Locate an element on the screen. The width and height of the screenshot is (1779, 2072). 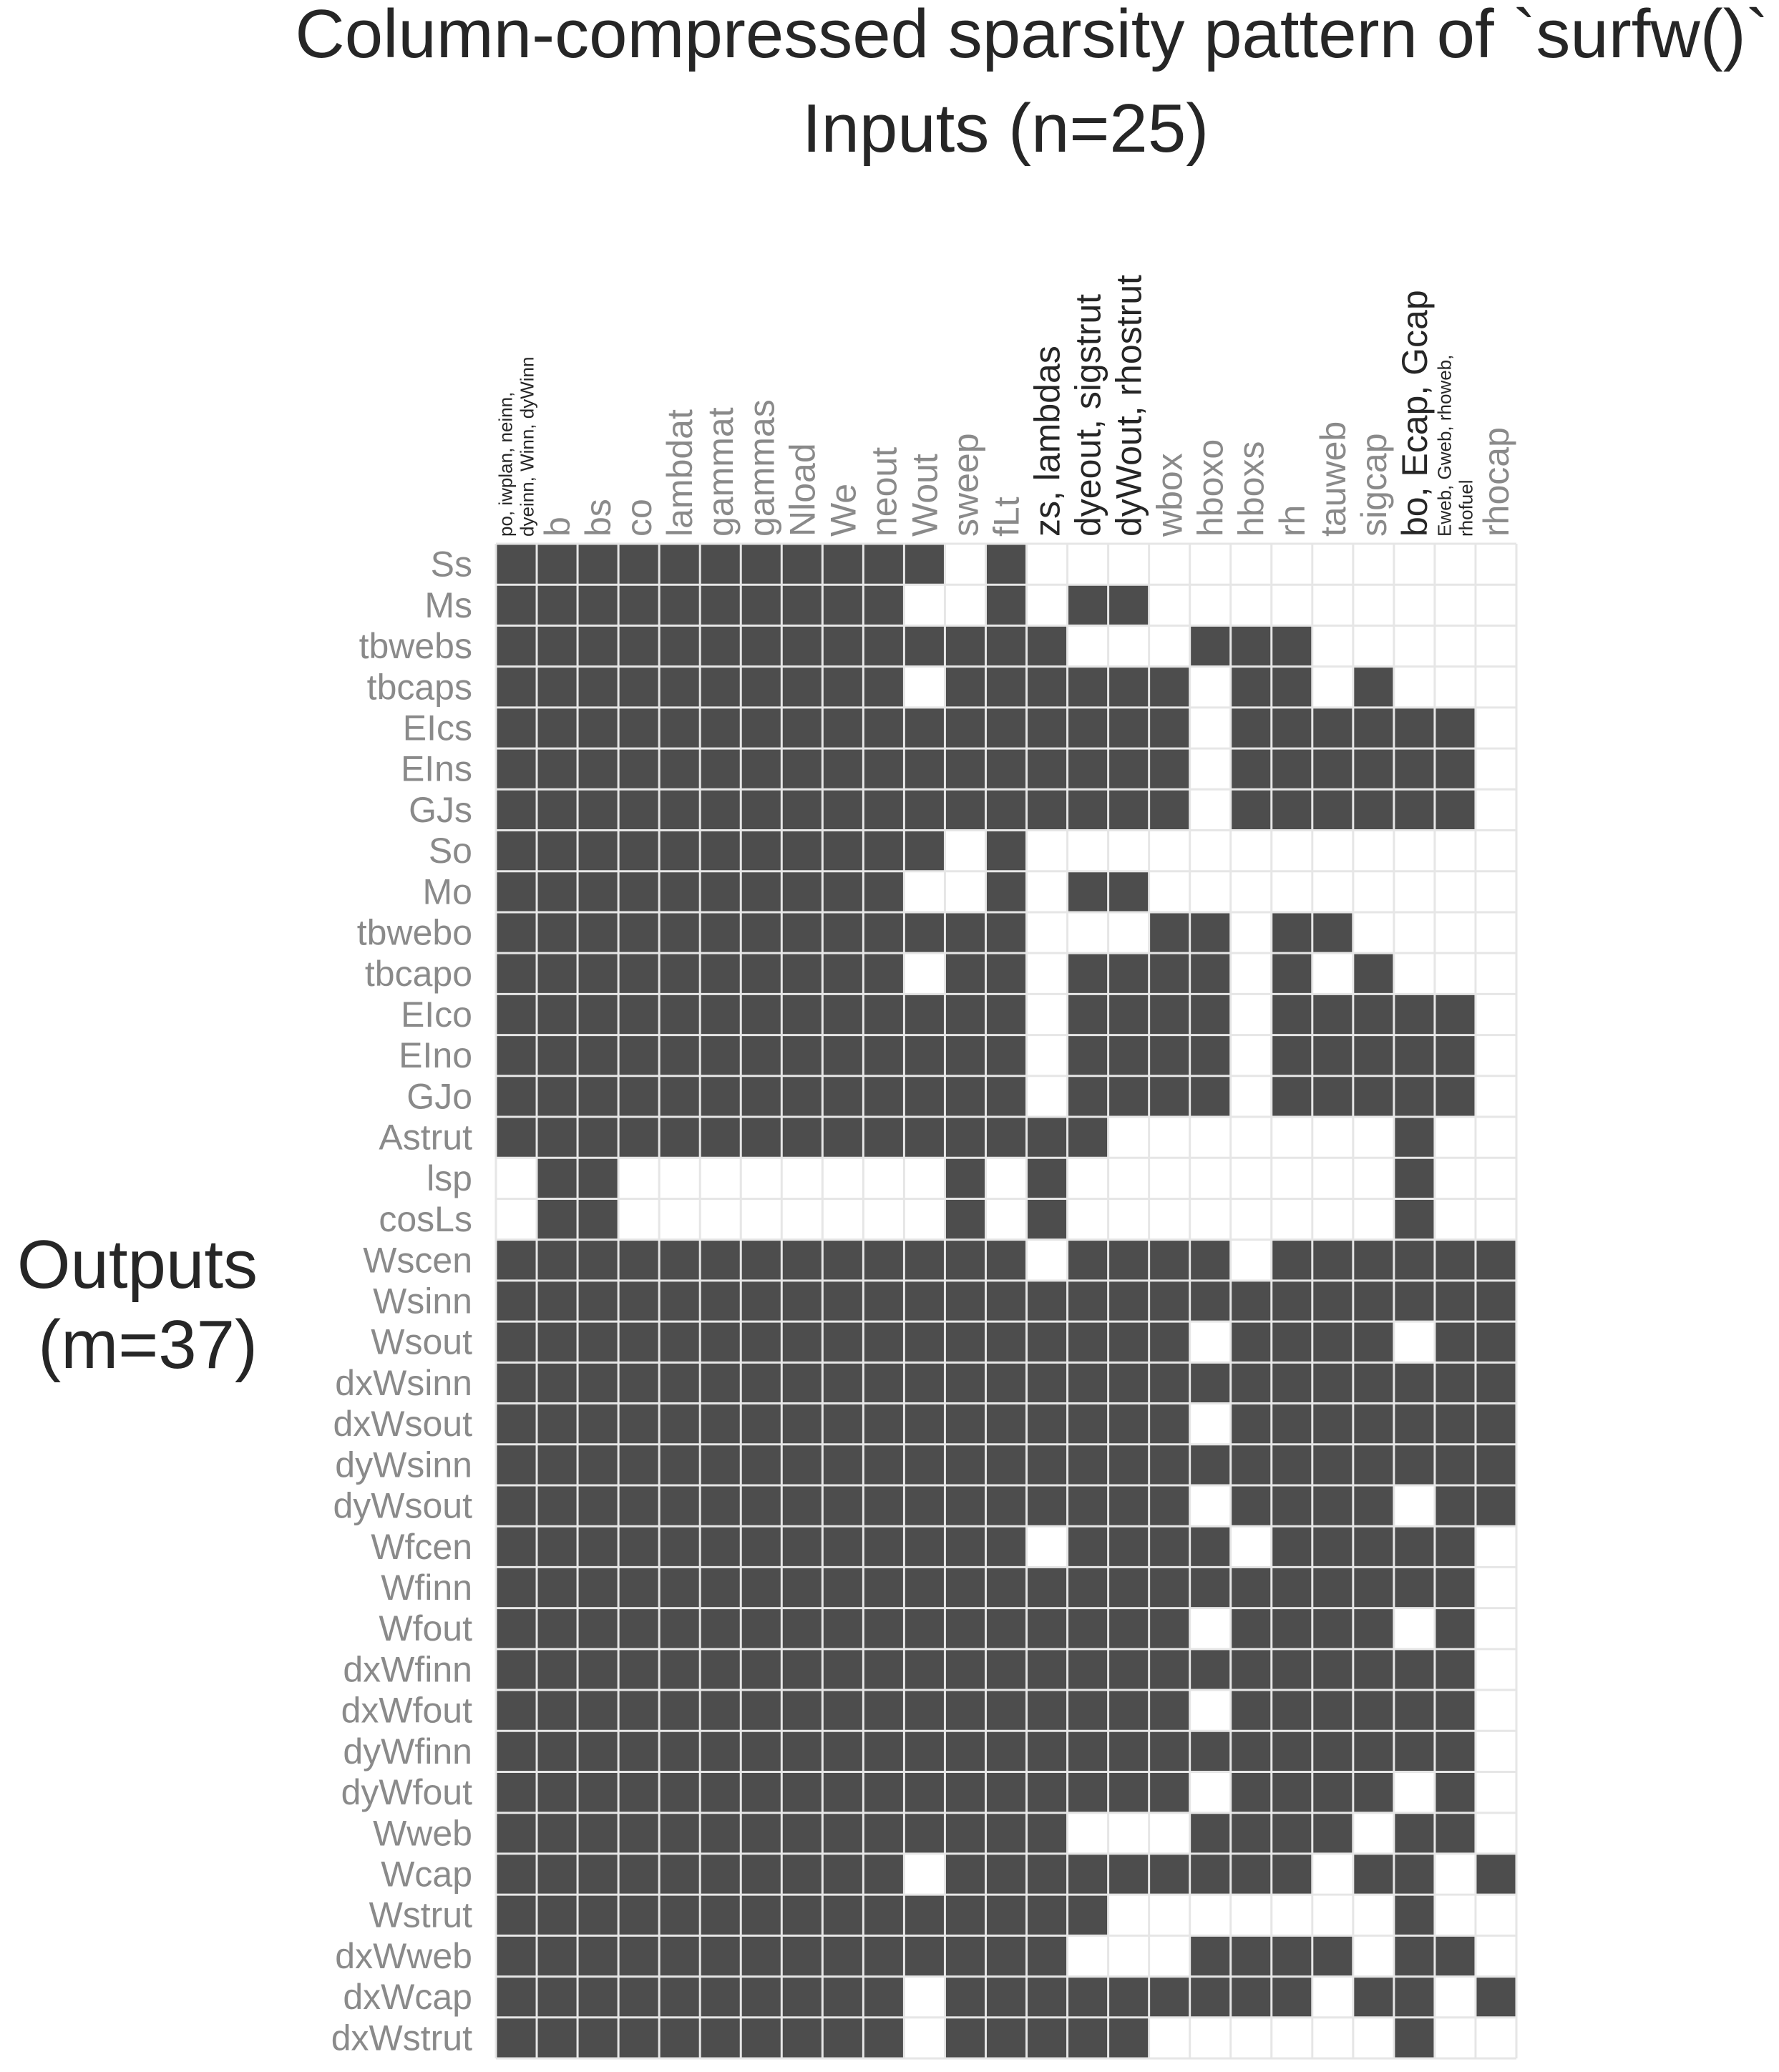
row-label-GJs: GJs is located at coordinates (440, 810).